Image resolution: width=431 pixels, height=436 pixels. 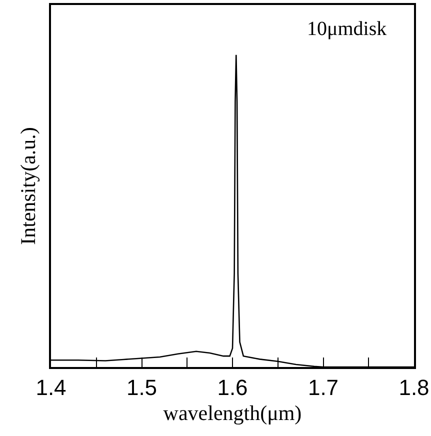 What do you see at coordinates (347, 29) in the screenshot?
I see `text: 10μmdisk` at bounding box center [347, 29].